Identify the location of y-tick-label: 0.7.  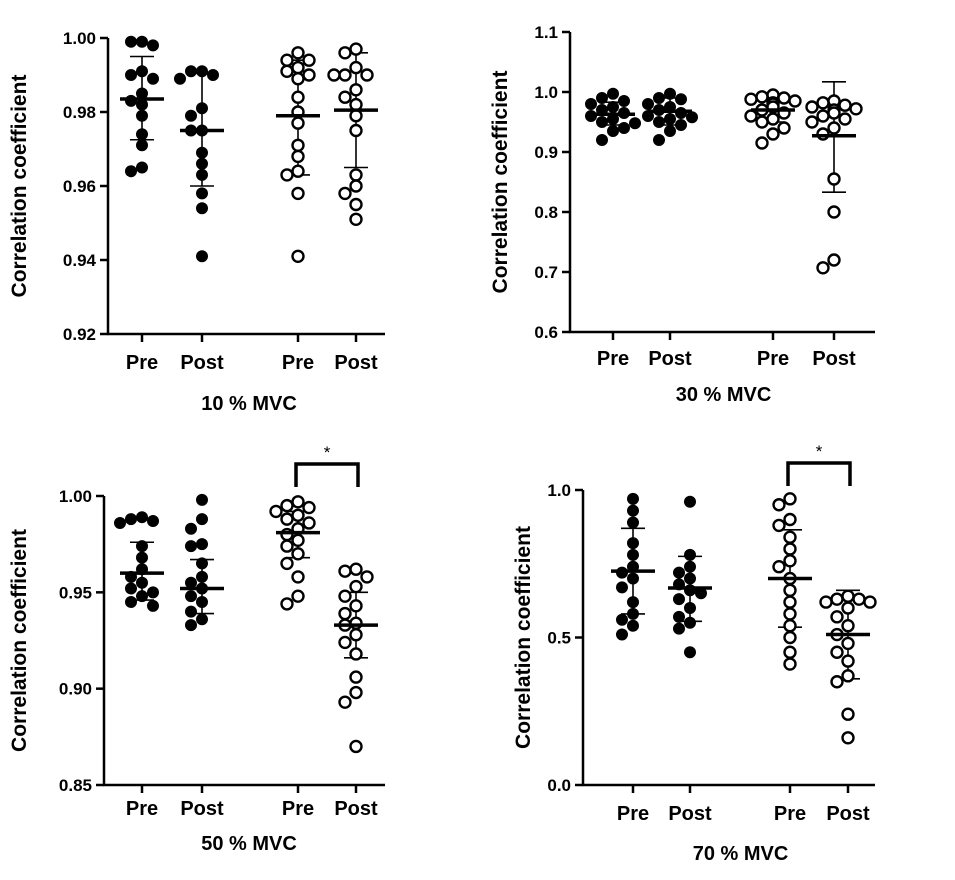
(546, 272).